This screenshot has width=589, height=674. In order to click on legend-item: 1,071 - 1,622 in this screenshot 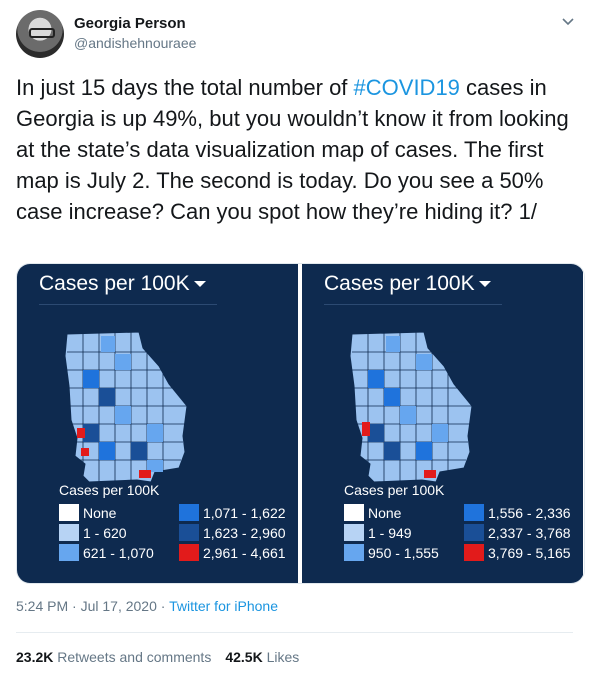, I will do `click(232, 512)`.